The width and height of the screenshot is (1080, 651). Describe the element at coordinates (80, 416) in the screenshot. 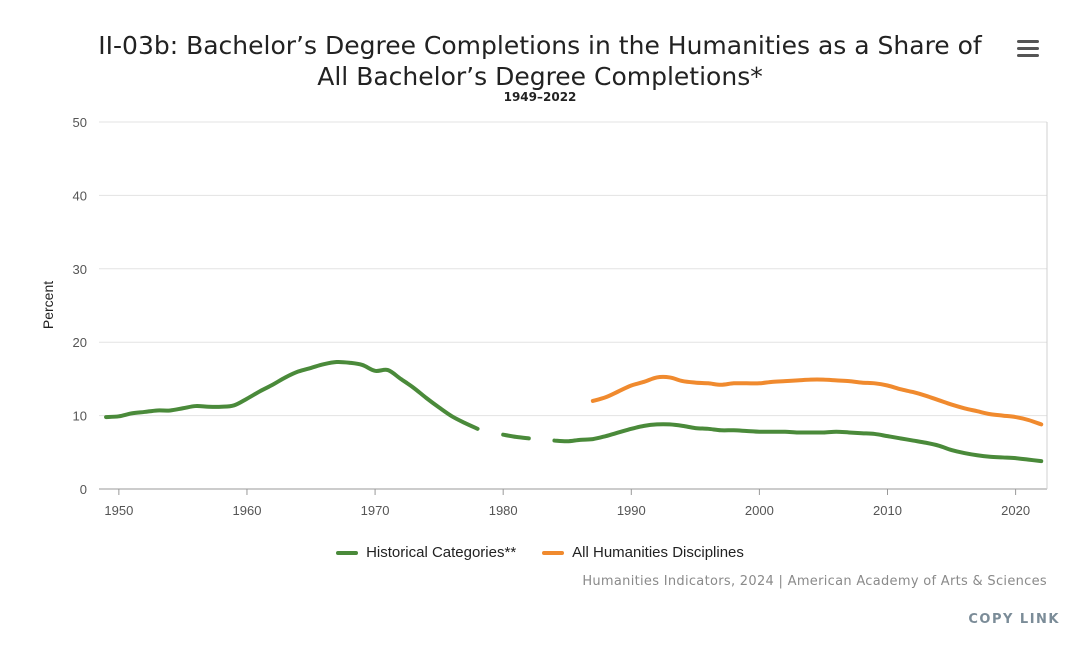

I see `y-tick-label: 10` at that location.